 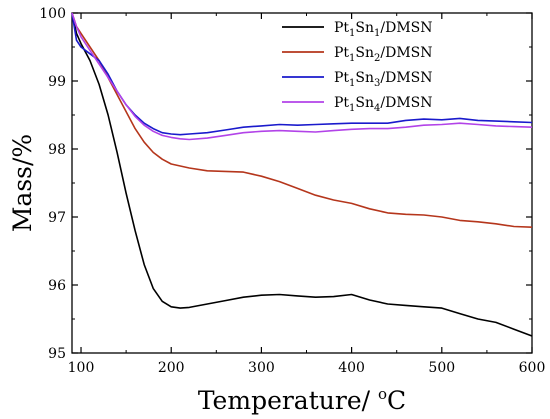 What do you see at coordinates (57, 82) in the screenshot?
I see `y-tick-label: 99` at bounding box center [57, 82].